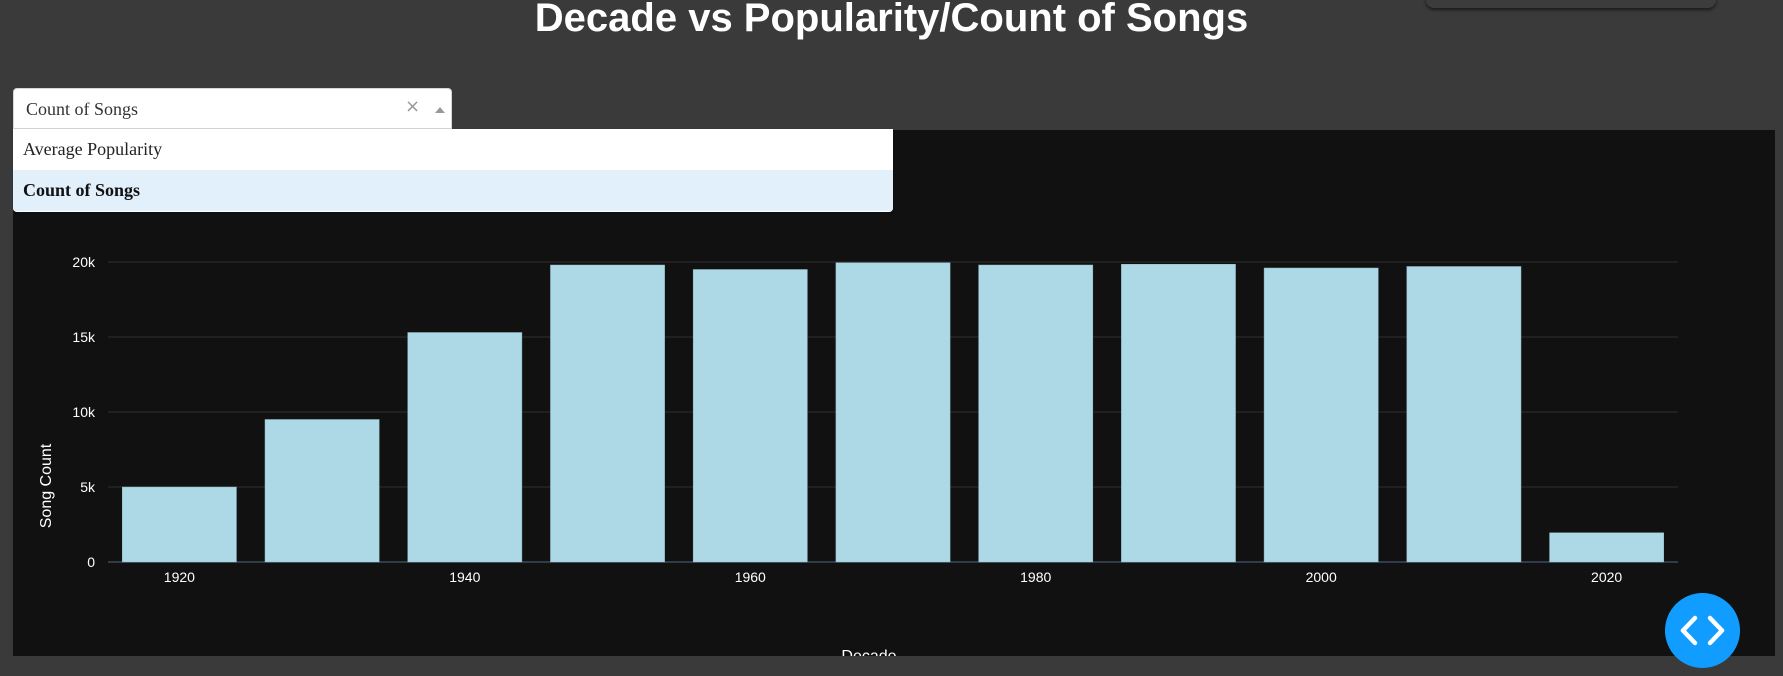  I want to click on y-tick-label: 15k, so click(84, 337).